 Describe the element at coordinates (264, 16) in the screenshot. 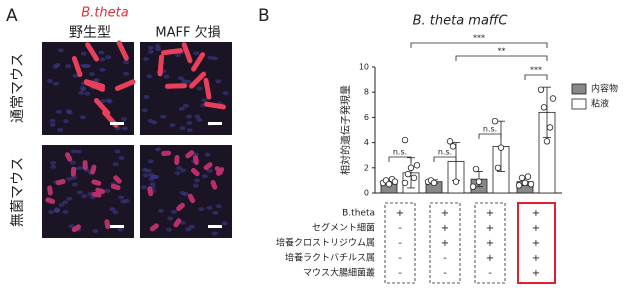

I see `panel-letter: B` at that location.